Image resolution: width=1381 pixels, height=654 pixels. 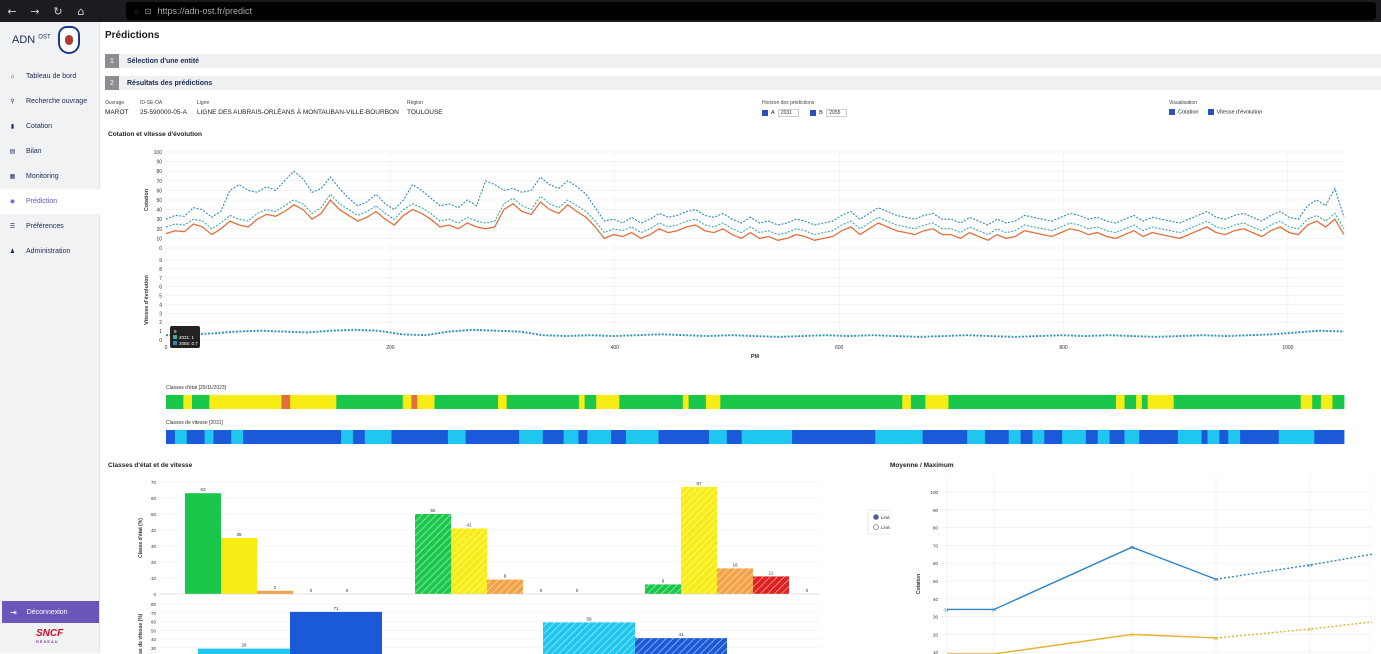 What do you see at coordinates (154, 622) in the screenshot?
I see `y-tick-label: 60` at bounding box center [154, 622].